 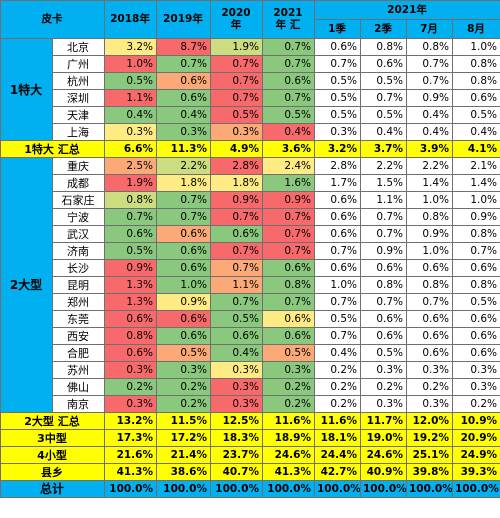 I want to click on city-cell: 杭州, so click(x=78, y=81).